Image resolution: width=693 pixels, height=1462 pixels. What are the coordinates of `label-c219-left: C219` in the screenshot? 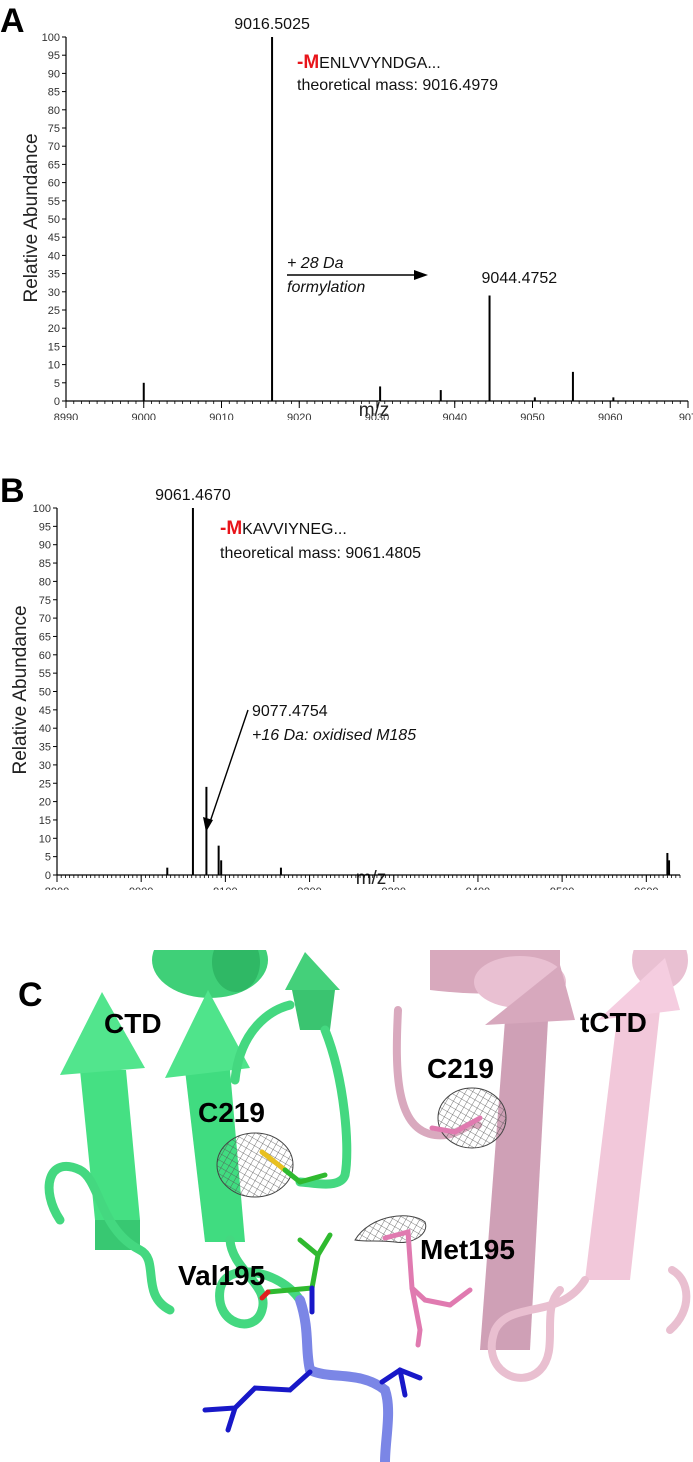 It's located at (231, 1112).